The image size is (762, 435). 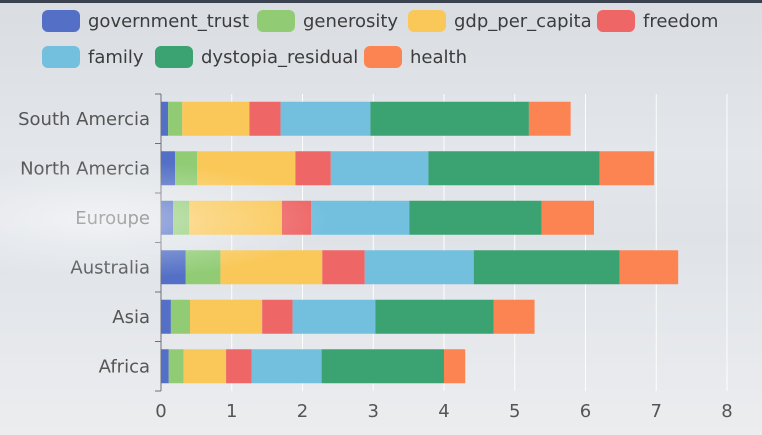 I want to click on x-tick-label-2: 2, so click(x=302, y=411).